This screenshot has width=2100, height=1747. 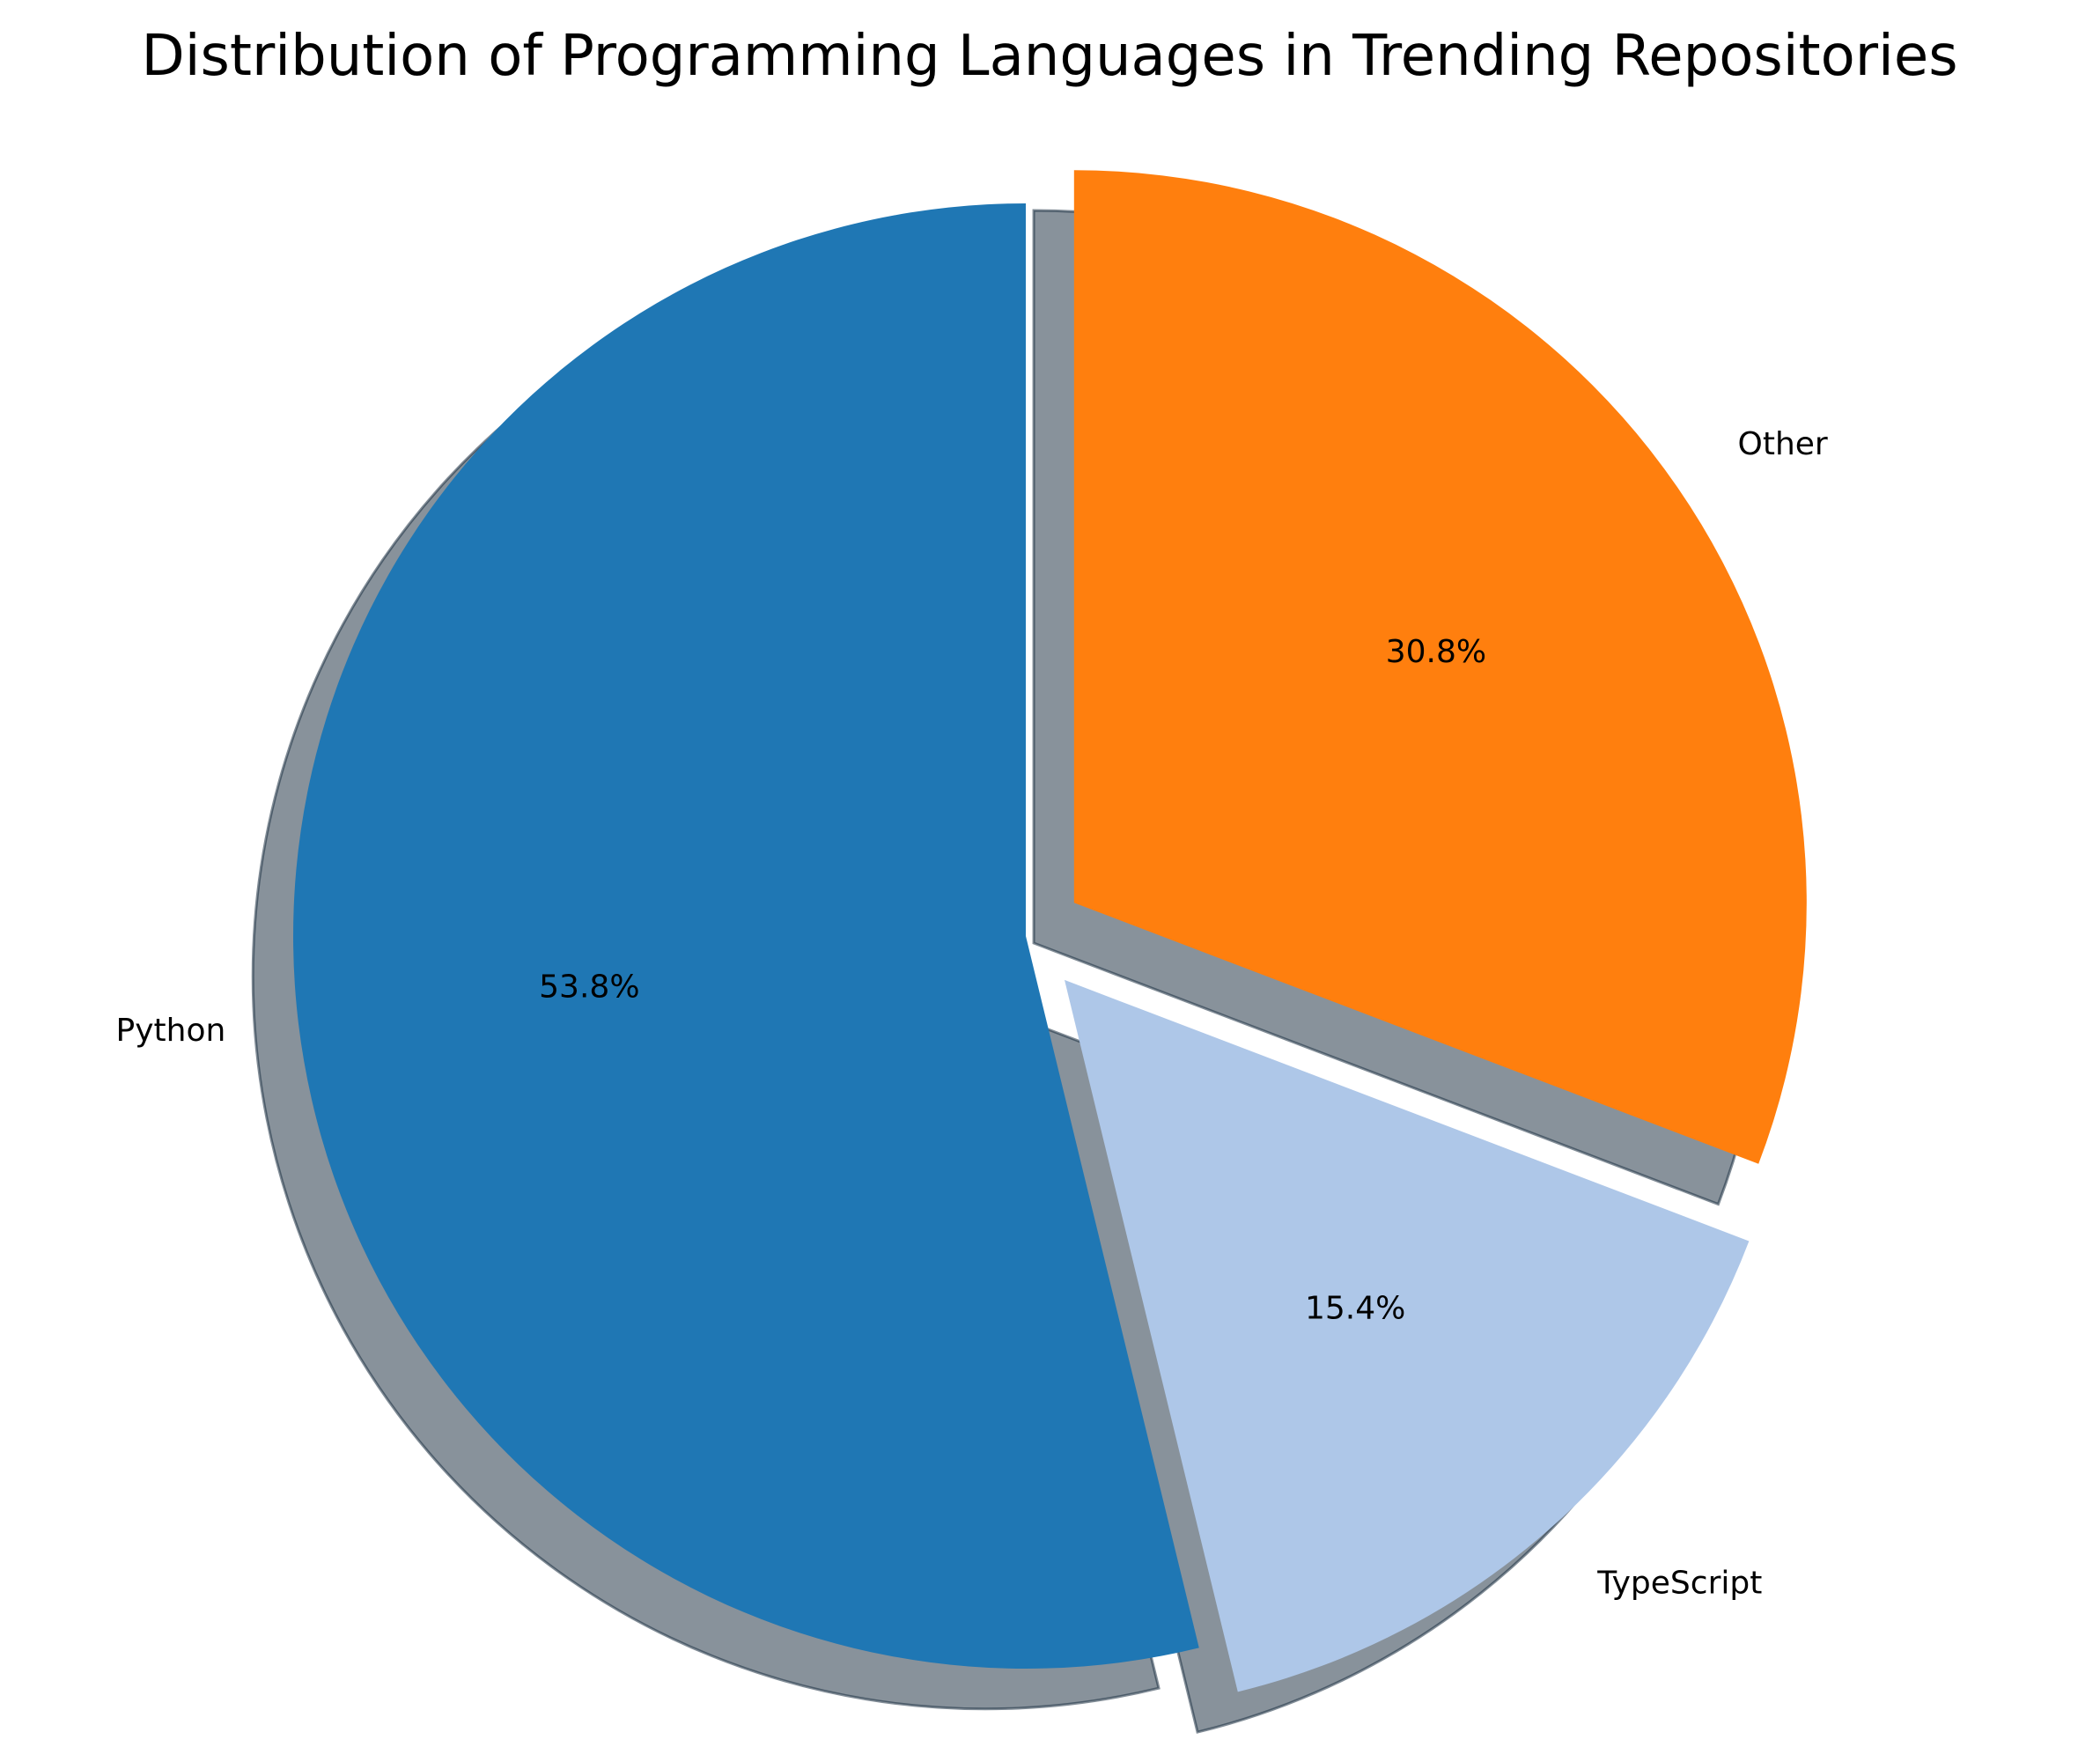 I want to click on slice-label-python: Python, so click(x=171, y=1031).